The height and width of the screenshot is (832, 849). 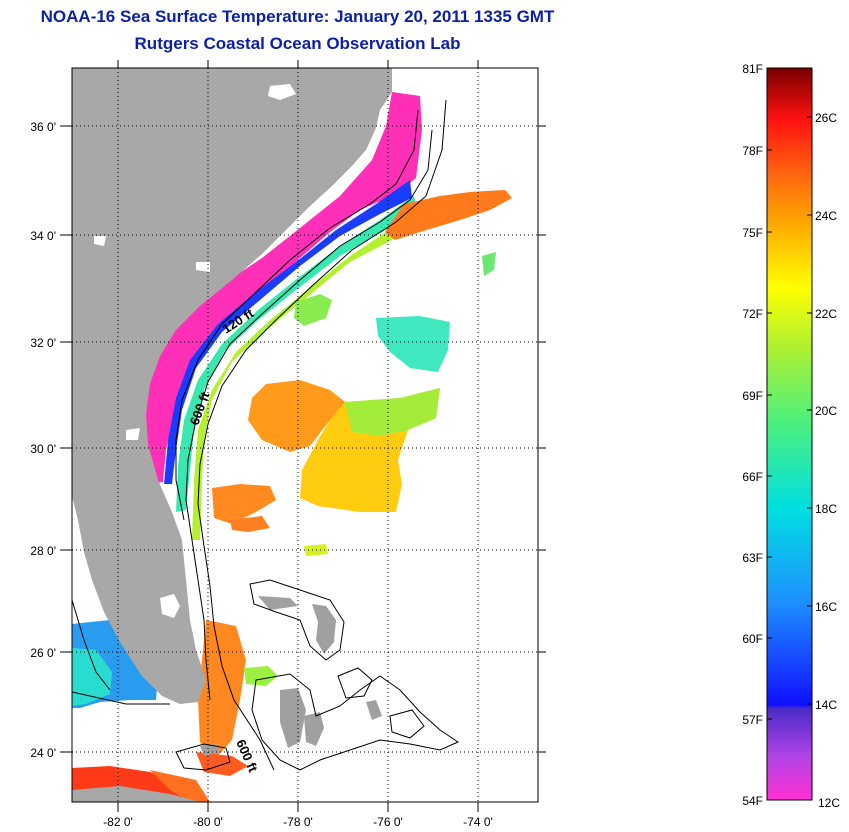 What do you see at coordinates (278, 603) in the screenshot?
I see `land-grand-bahama` at bounding box center [278, 603].